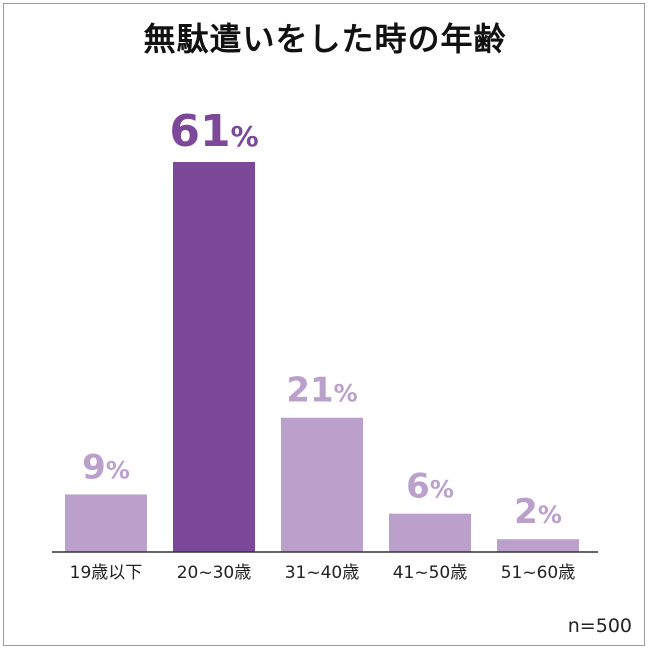 This screenshot has width=650, height=651. What do you see at coordinates (214, 573) in the screenshot?
I see `x-tick-label-1: 20~30歳` at bounding box center [214, 573].